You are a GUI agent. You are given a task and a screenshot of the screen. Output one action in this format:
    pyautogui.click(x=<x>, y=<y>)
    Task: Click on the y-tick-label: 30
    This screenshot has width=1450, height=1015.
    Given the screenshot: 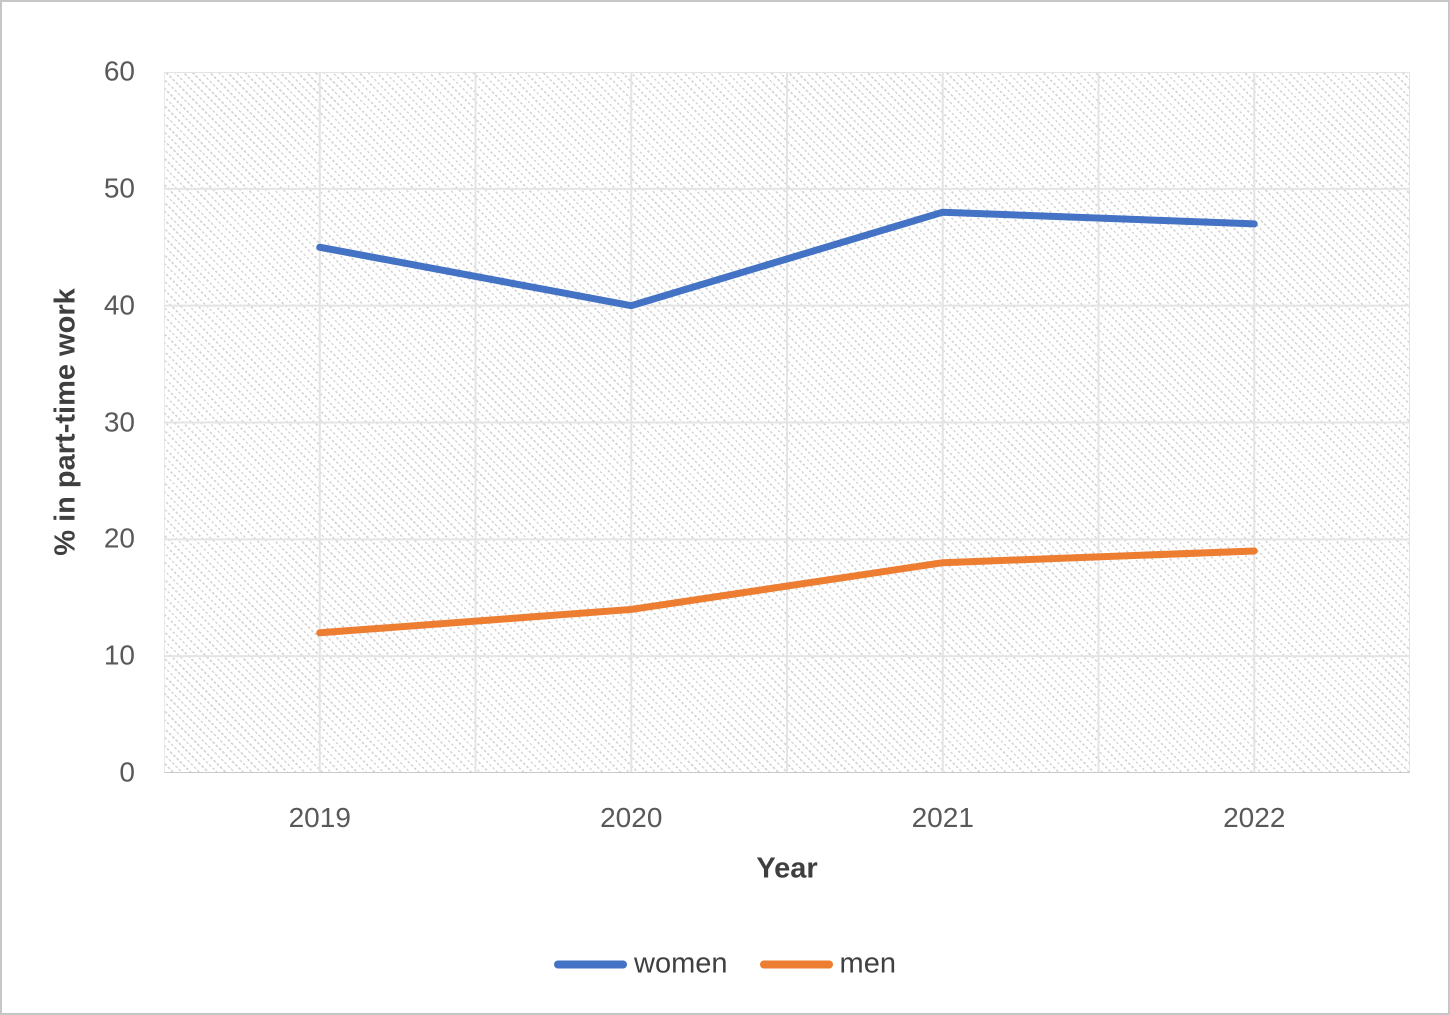 What is the action you would take?
    pyautogui.click(x=119, y=421)
    